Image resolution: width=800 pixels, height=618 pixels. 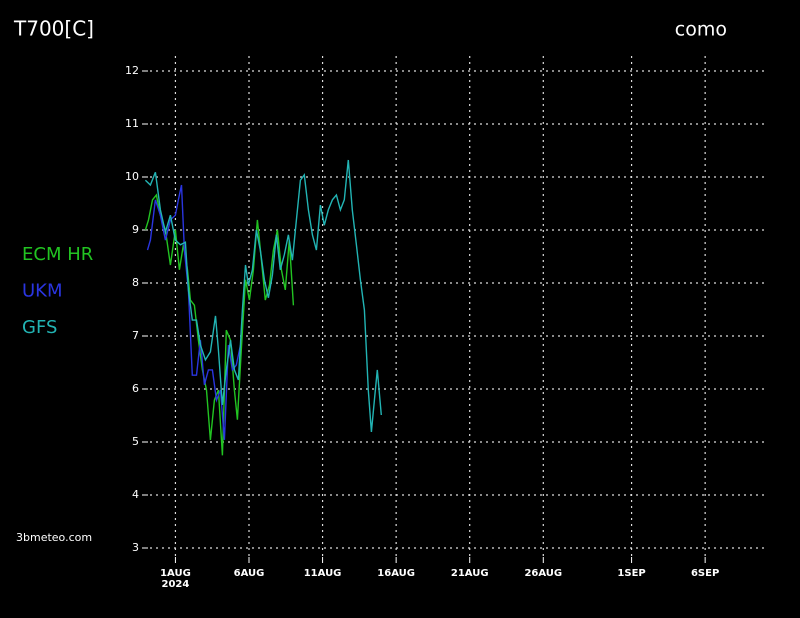 I want to click on x-tick-label: 16AUG, so click(x=396, y=573).